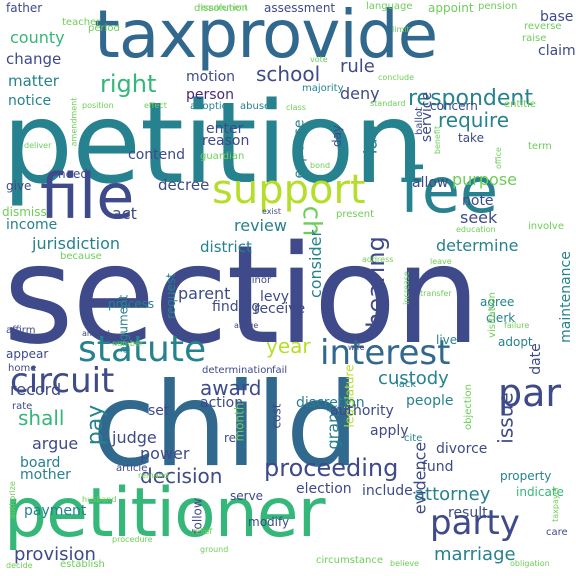 This screenshot has height=576, width=576. Describe the element at coordinates (124, 213) in the screenshot. I see `word: act` at that location.